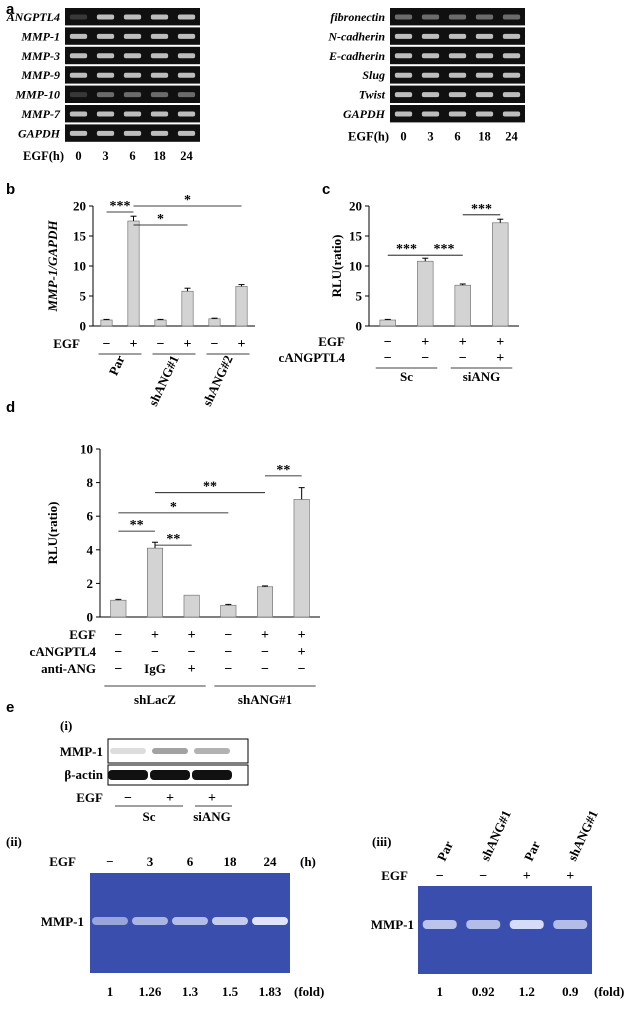  Describe the element at coordinates (155, 668) in the screenshot. I see `anti_ang-sign: IgG` at that location.